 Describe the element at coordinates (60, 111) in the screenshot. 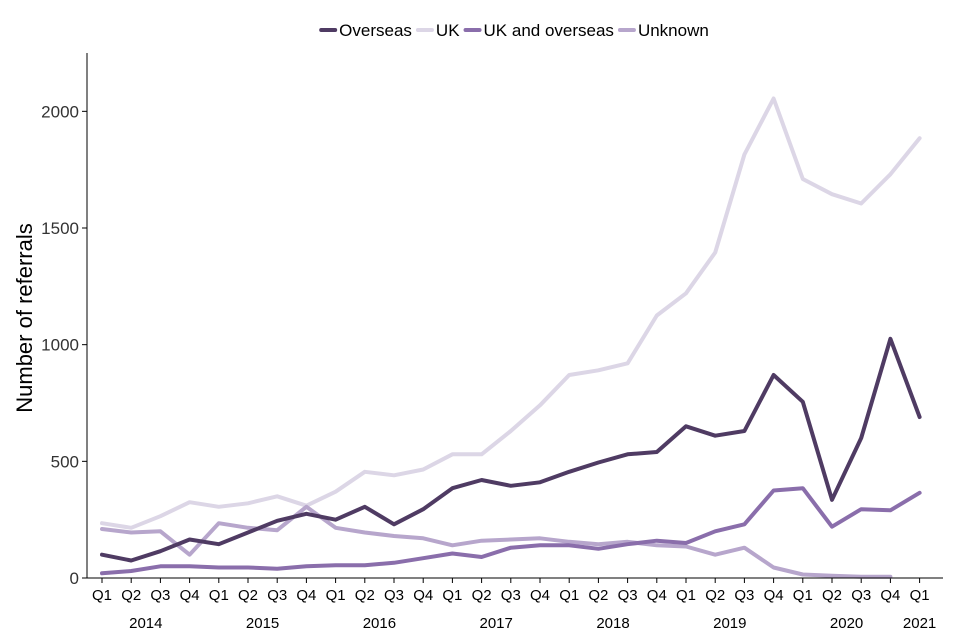

I see `y-tick-label: 2000` at that location.